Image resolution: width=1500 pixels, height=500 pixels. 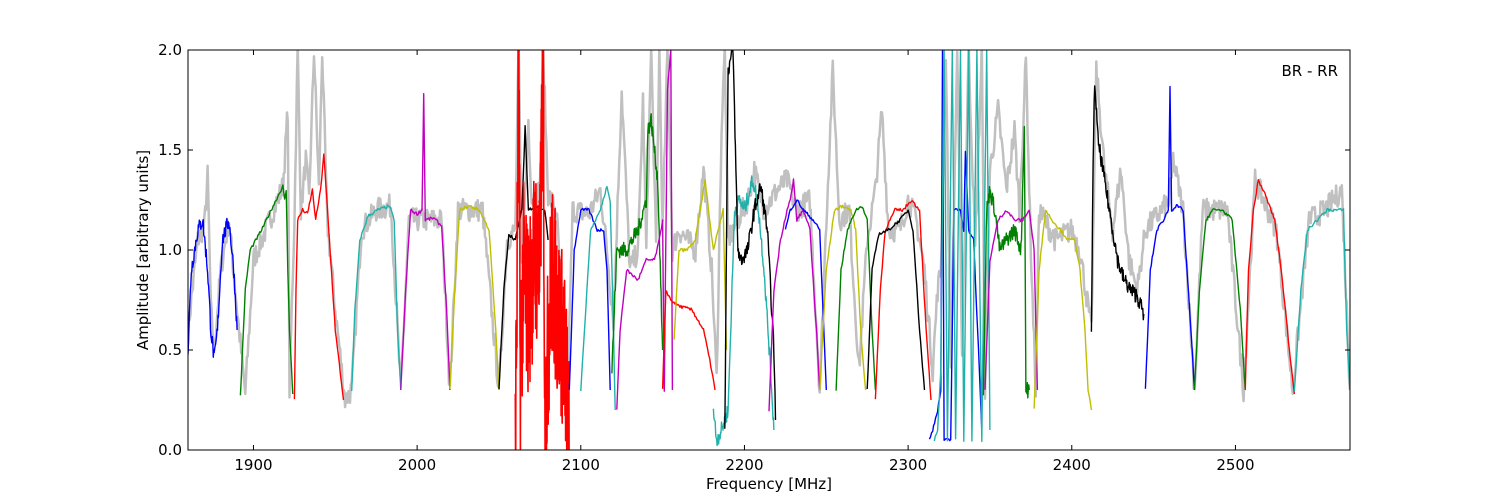 I want to click on x-tick-label: 1900, so click(x=253, y=465).